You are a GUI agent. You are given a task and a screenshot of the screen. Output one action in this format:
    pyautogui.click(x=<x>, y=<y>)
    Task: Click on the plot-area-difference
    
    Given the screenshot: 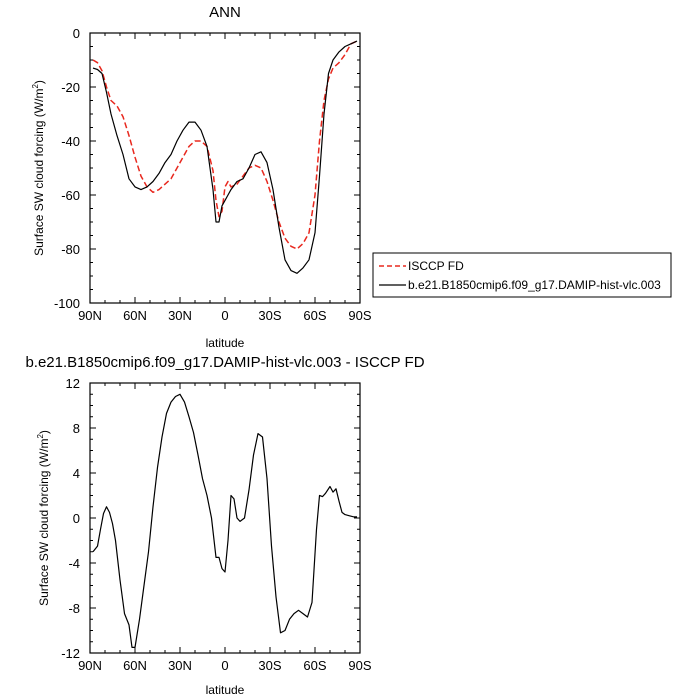 What is the action you would take?
    pyautogui.click(x=224, y=521)
    